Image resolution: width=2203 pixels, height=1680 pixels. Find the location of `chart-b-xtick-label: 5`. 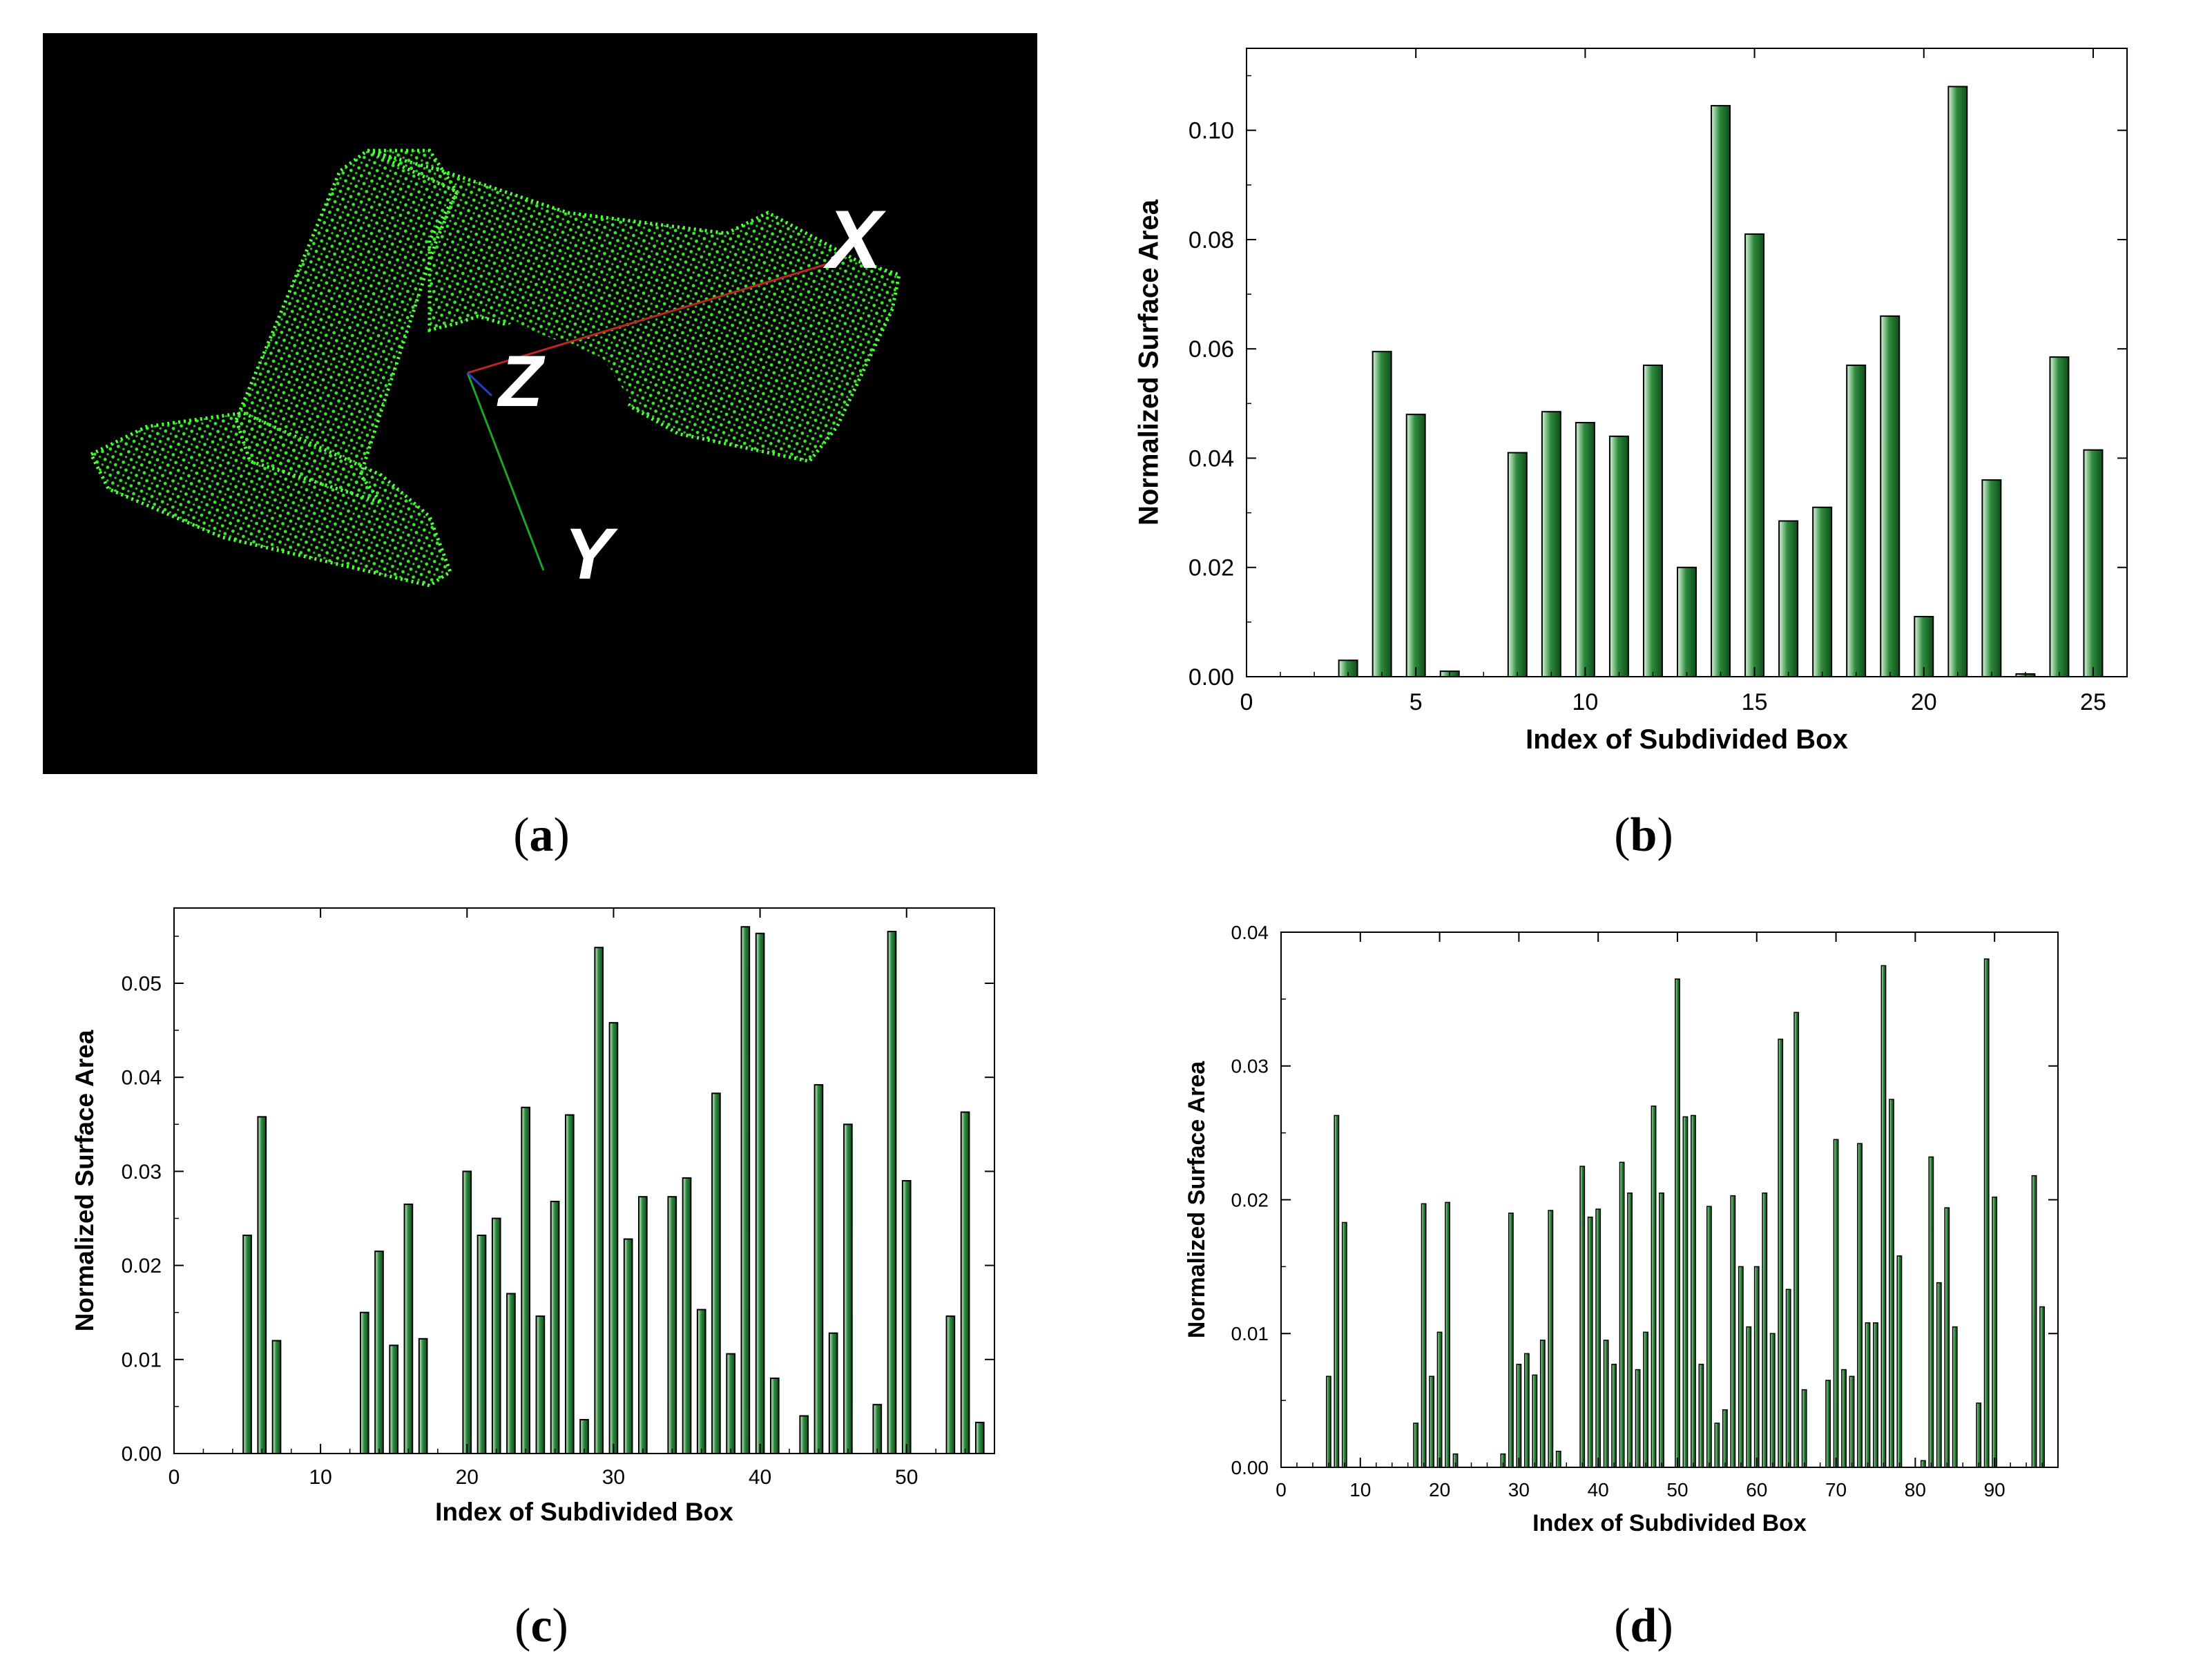

chart-b-xtick-label: 5 is located at coordinates (1416, 702).